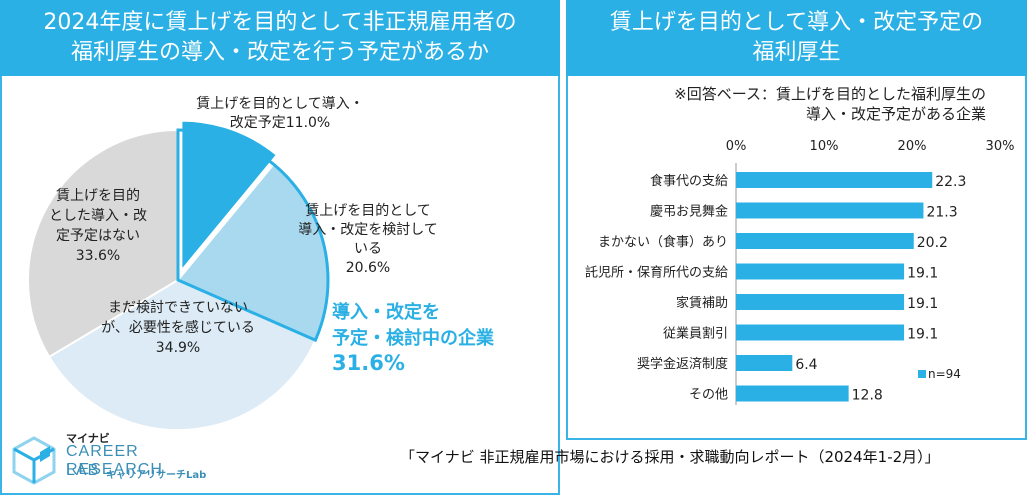 The height and width of the screenshot is (495, 1027). Describe the element at coordinates (922, 335) in the screenshot. I see `bar-value-label-5: 19.1` at that location.